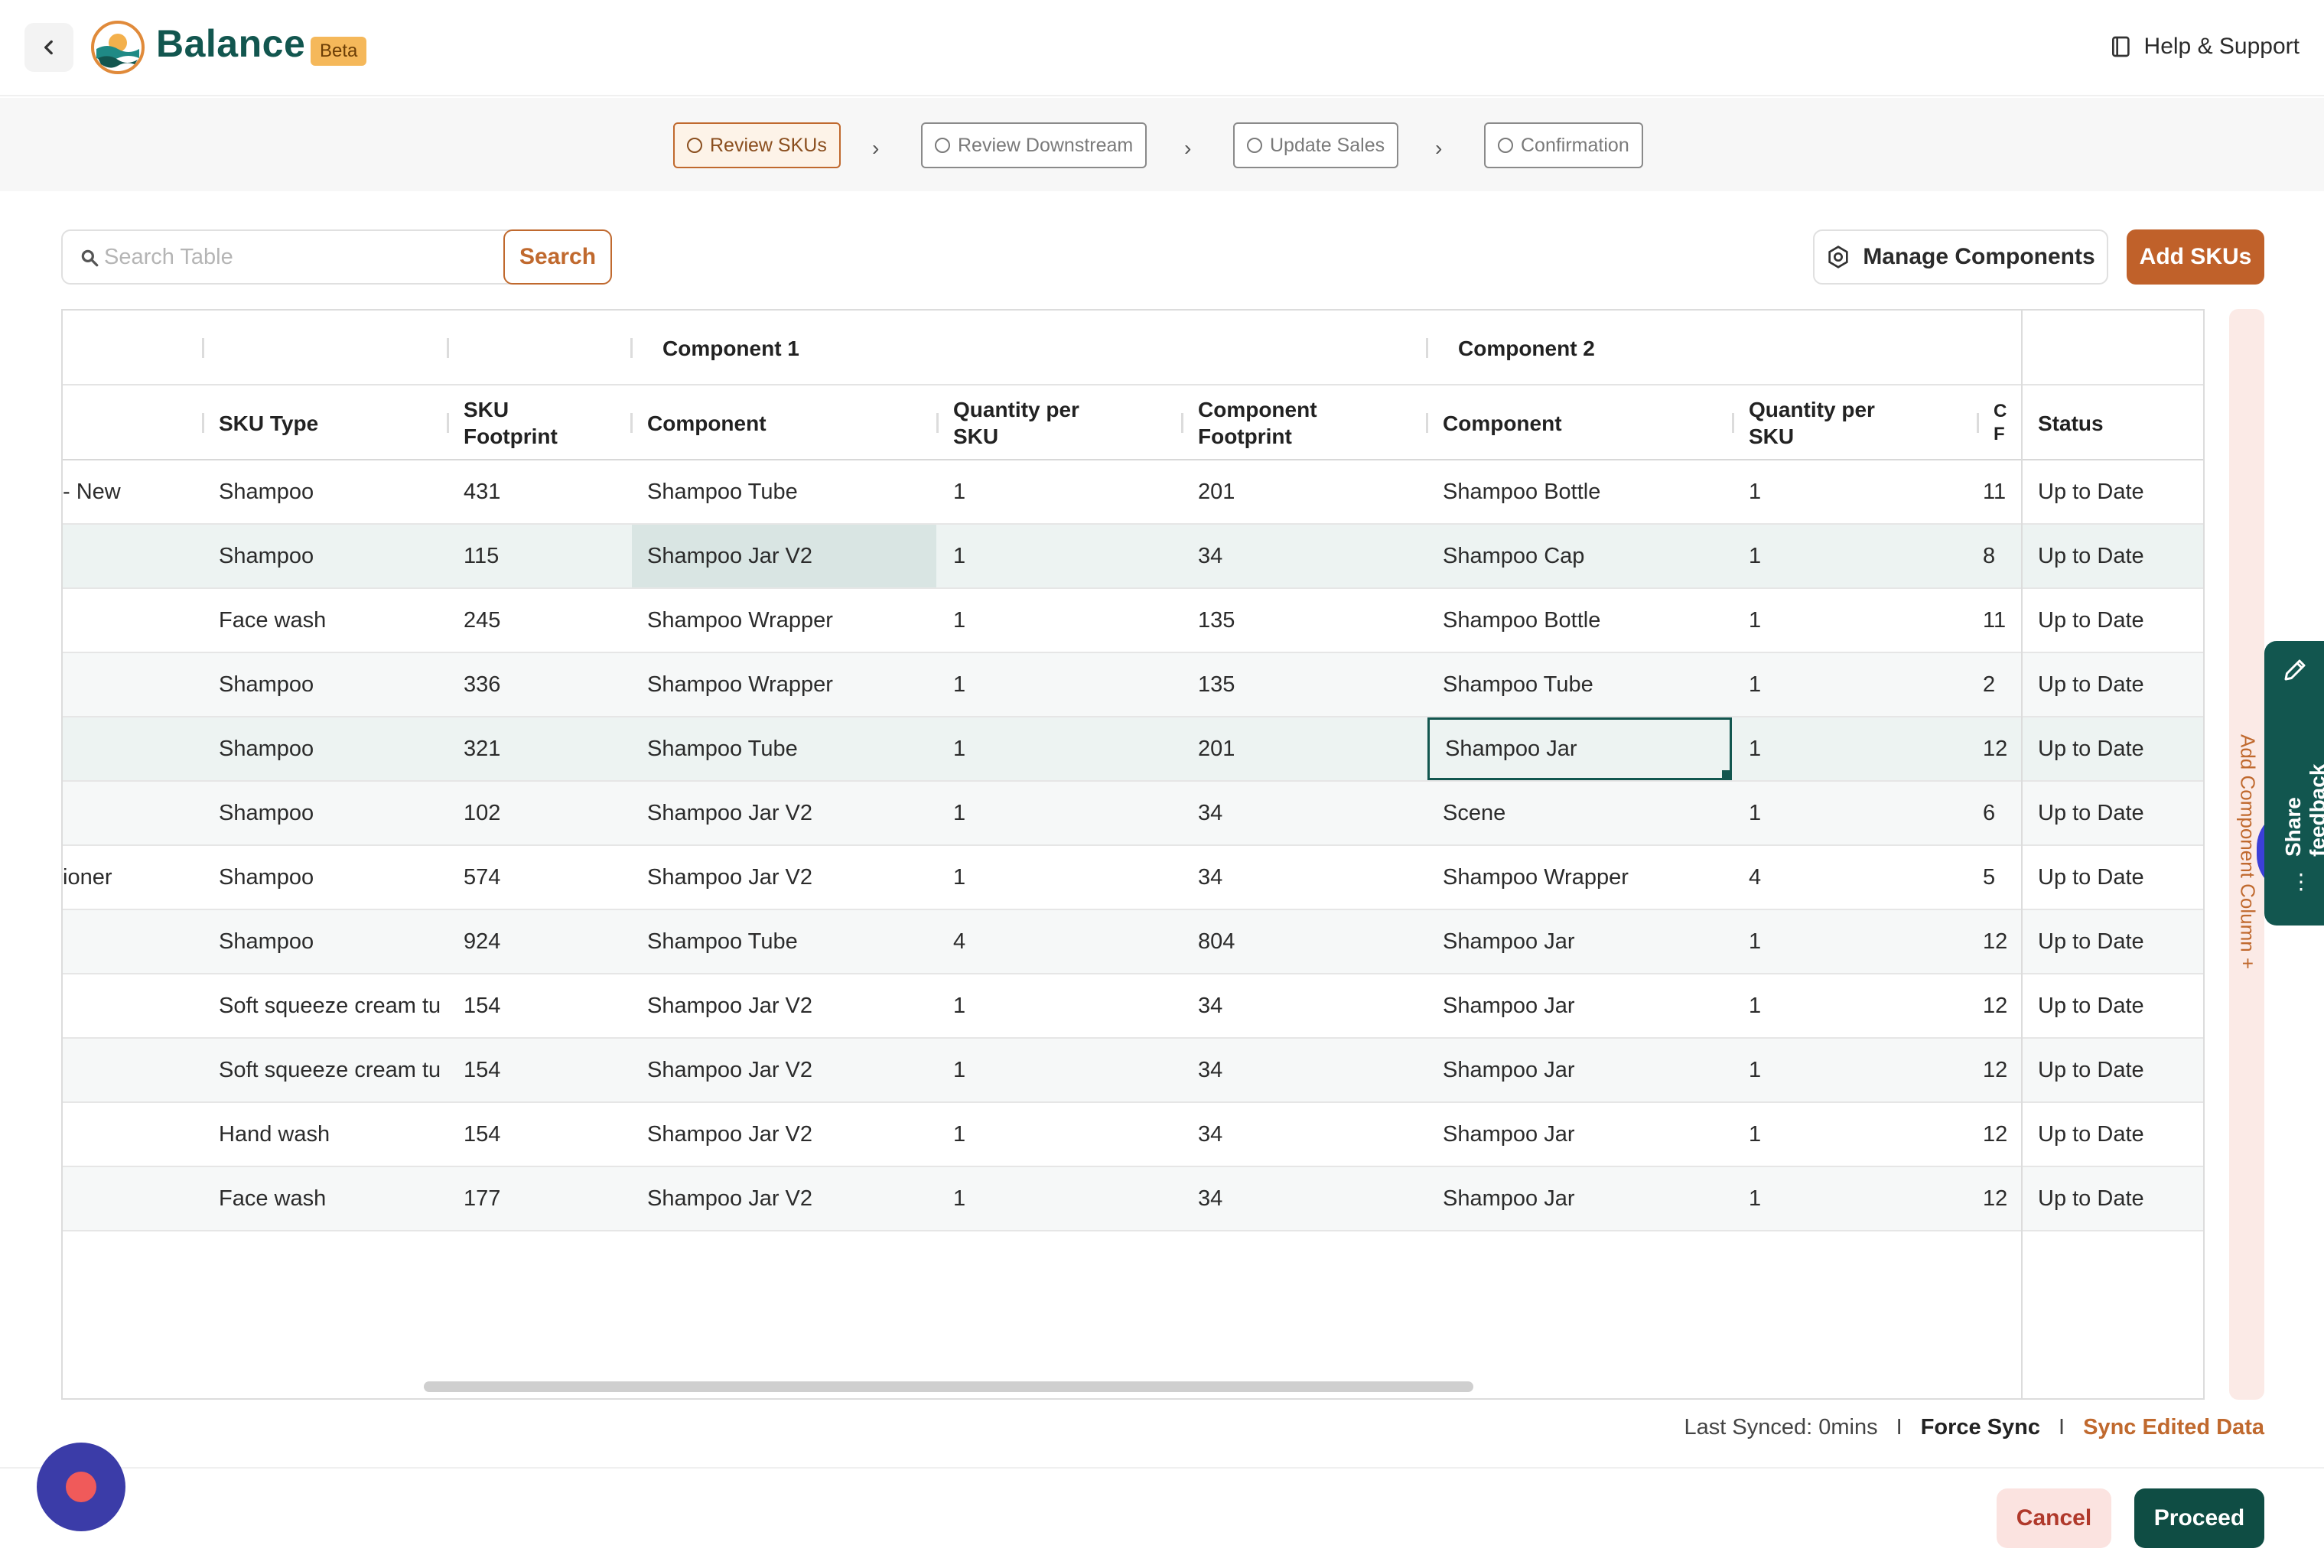 The width and height of the screenshot is (2324, 1568). I want to click on cell-c1-quantity: 4, so click(959, 942).